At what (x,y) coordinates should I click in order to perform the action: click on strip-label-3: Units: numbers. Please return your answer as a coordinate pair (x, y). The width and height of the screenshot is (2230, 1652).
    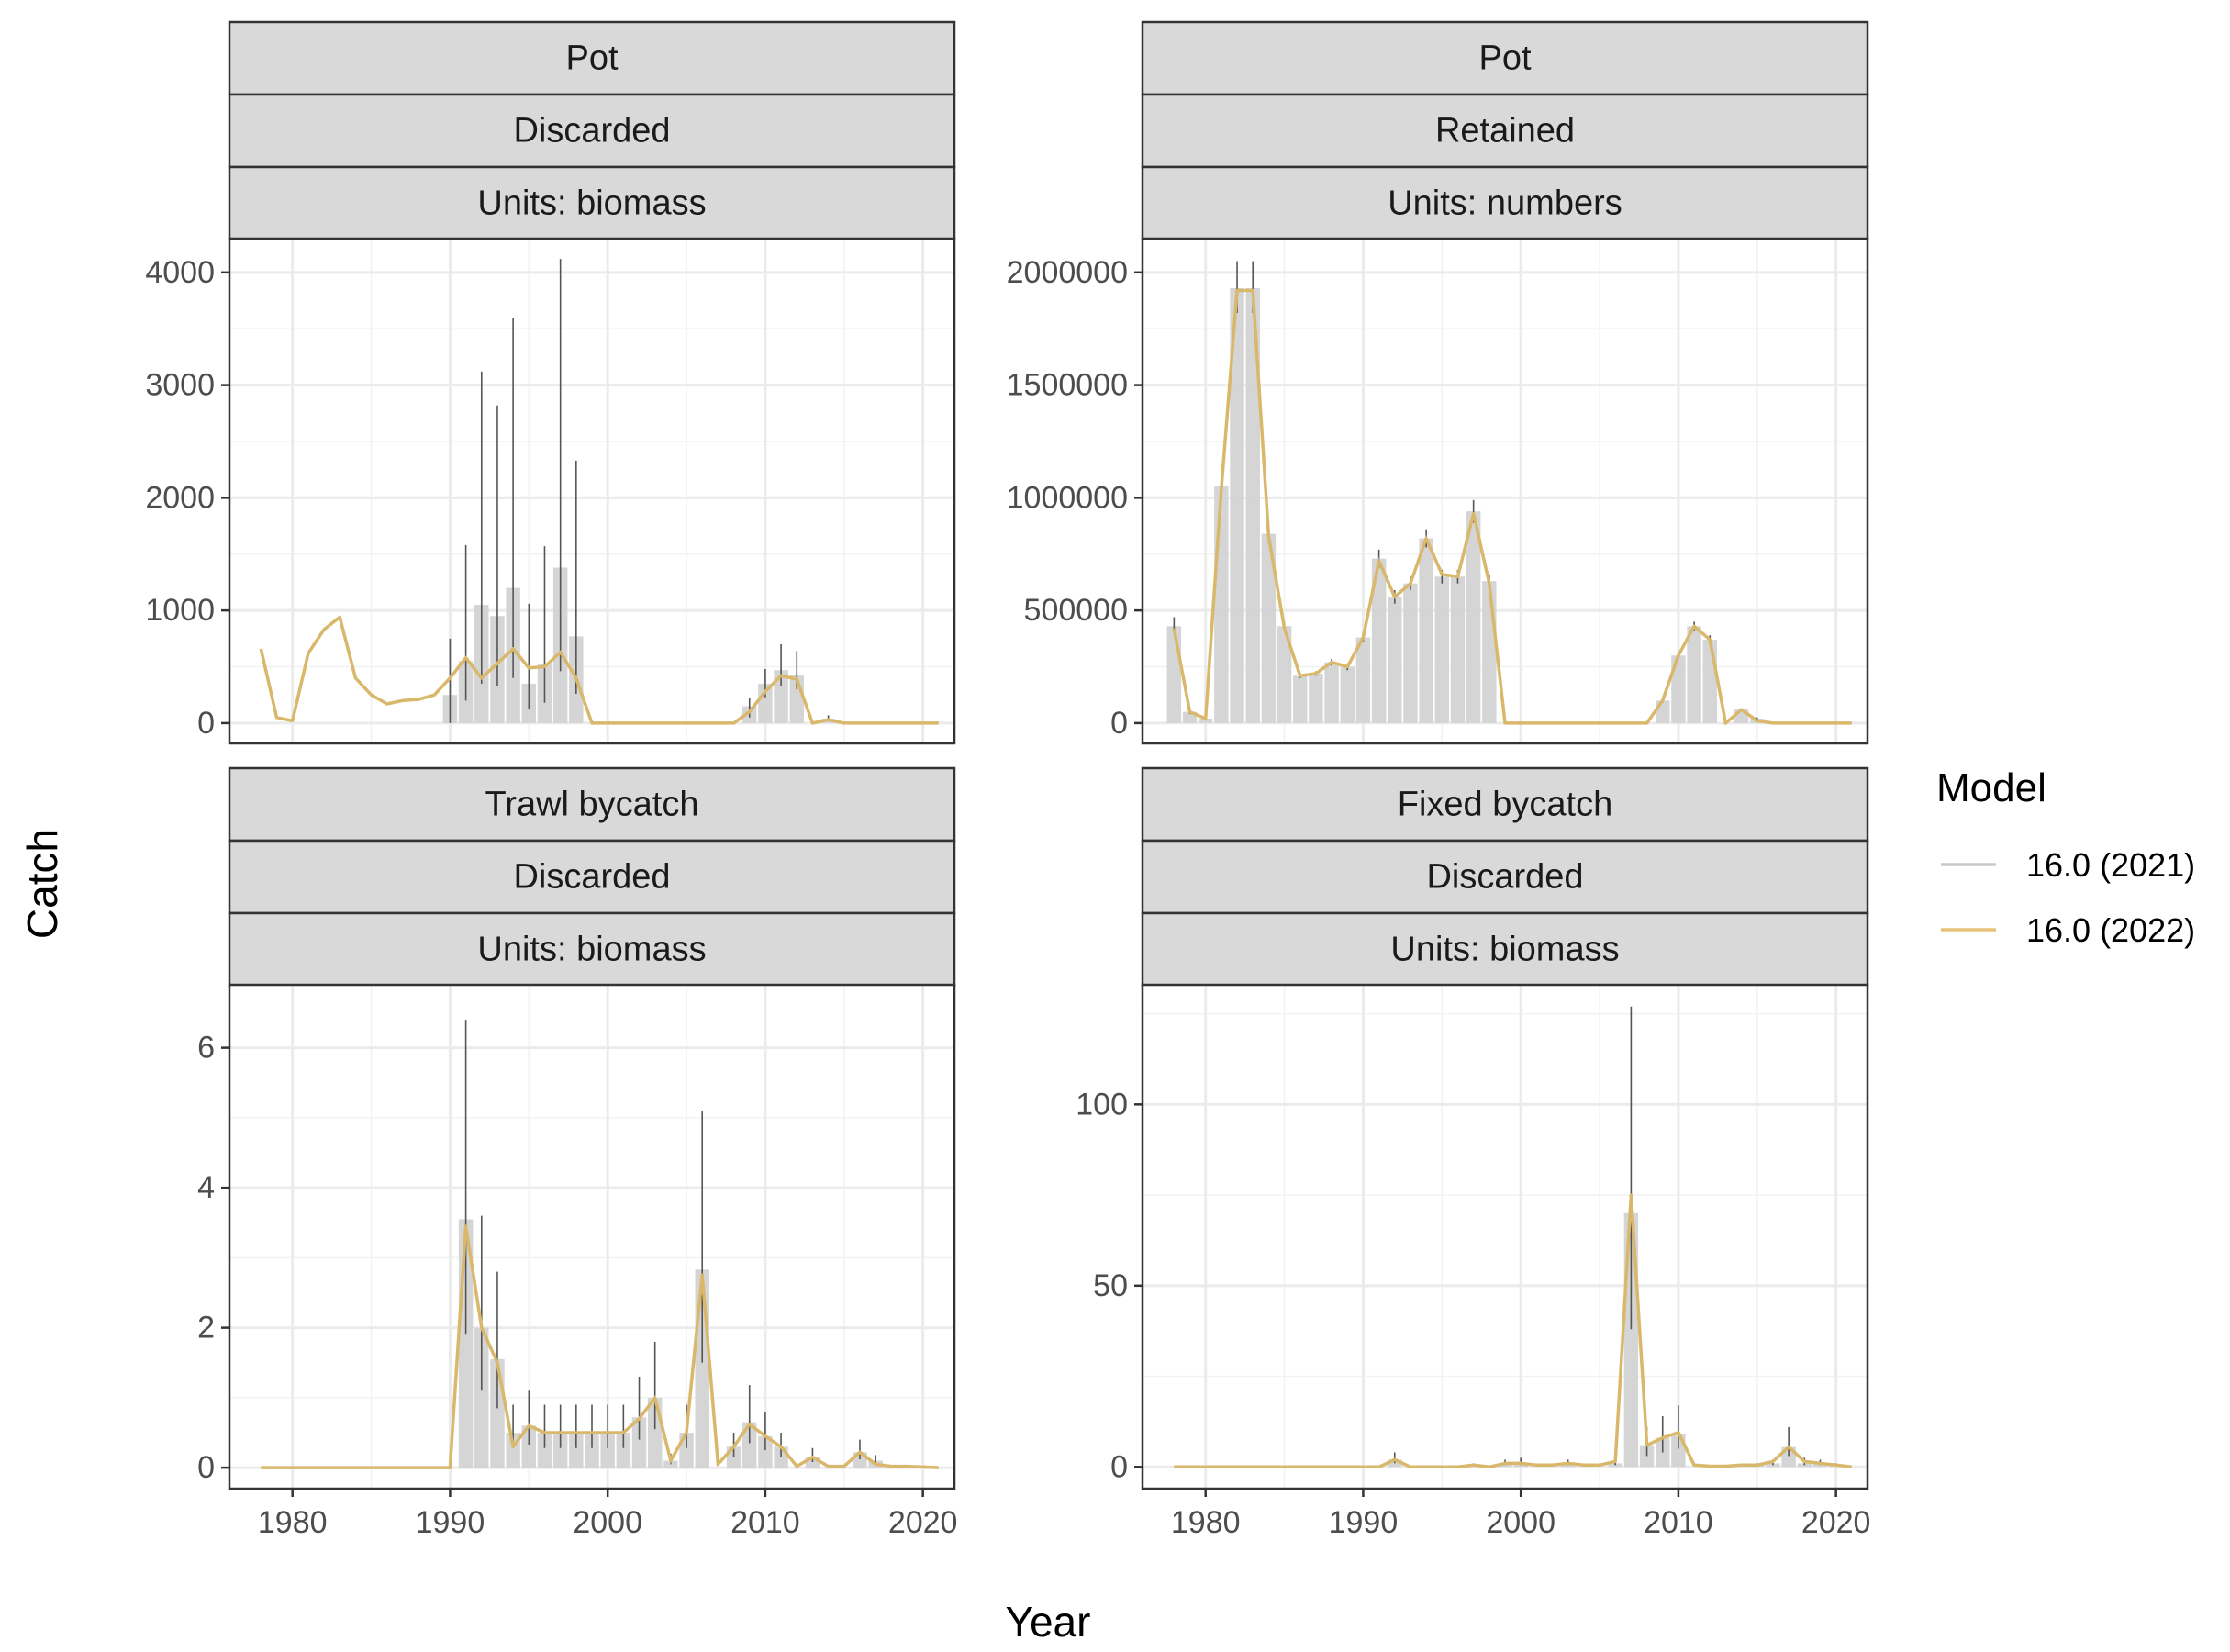
    Looking at the image, I should click on (1505, 203).